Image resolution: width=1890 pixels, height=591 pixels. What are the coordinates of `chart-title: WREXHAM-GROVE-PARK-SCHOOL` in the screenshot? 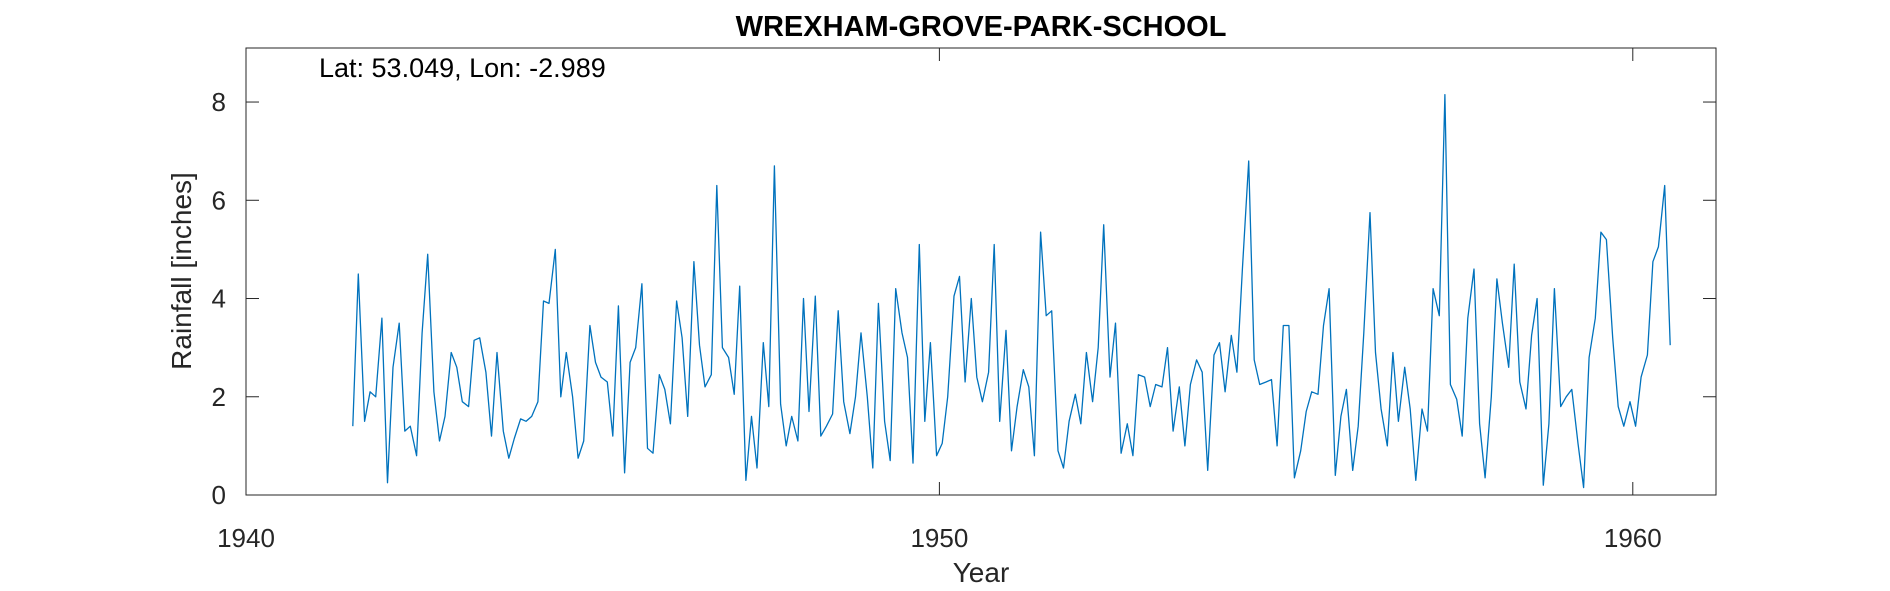 It's located at (981, 27).